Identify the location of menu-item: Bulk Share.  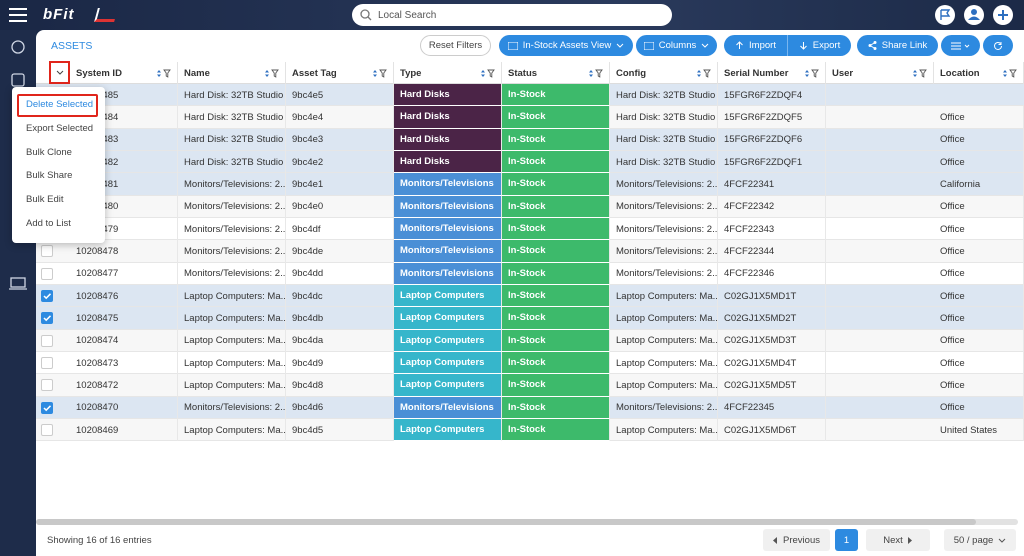
(49, 176).